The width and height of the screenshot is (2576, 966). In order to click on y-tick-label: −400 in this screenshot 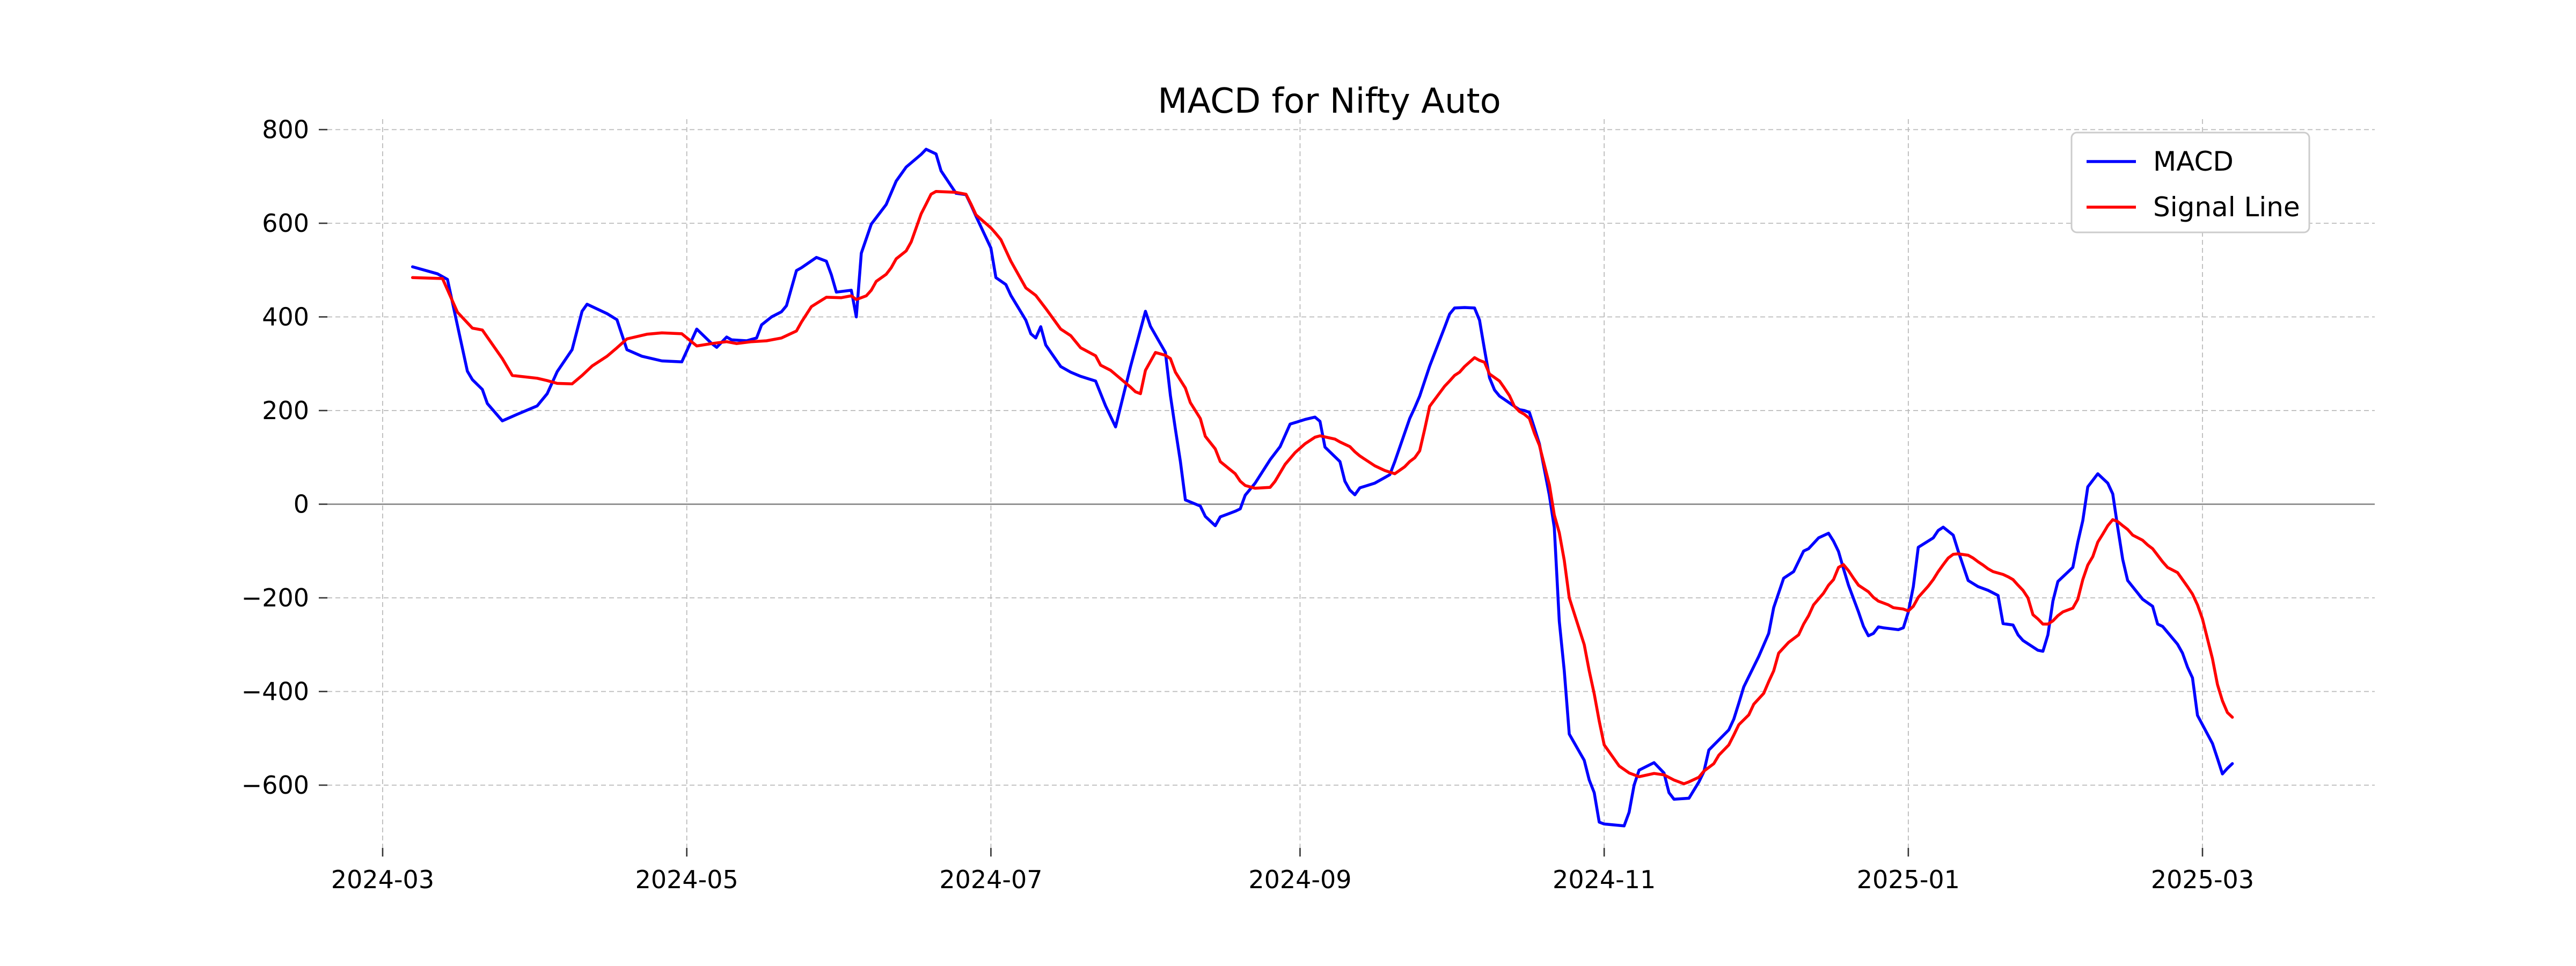, I will do `click(275, 691)`.